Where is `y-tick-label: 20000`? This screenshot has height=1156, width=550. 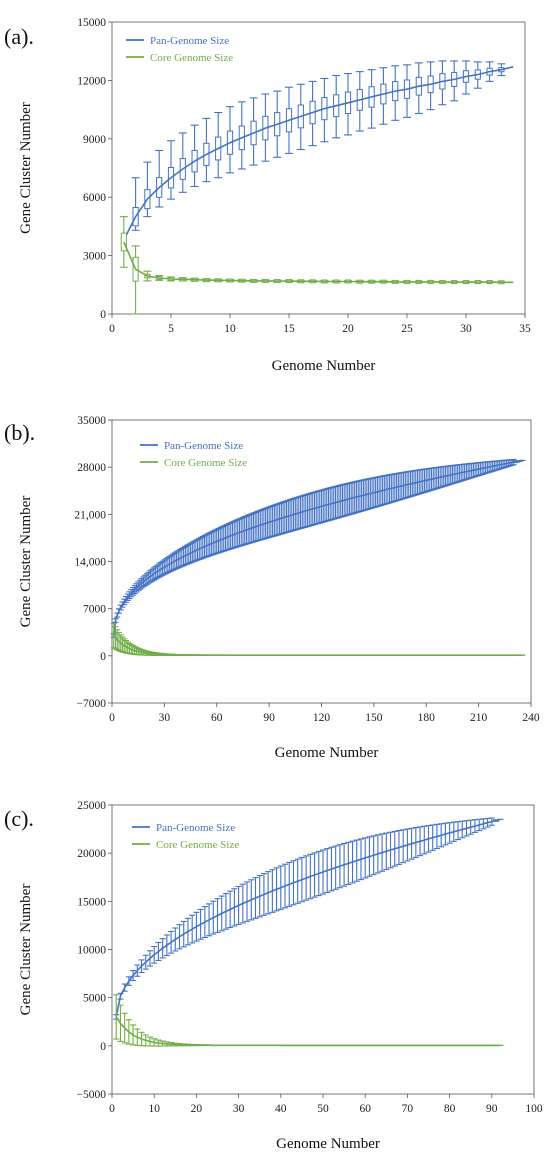 y-tick-label: 20000 is located at coordinates (91, 854).